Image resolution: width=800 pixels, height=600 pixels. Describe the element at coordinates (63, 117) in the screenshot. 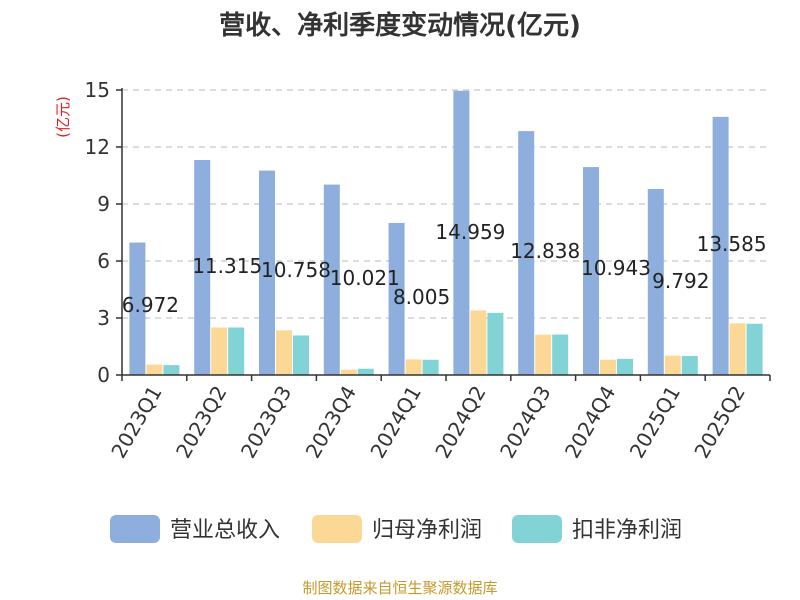

I see `y-axis-label: (亿元)` at that location.